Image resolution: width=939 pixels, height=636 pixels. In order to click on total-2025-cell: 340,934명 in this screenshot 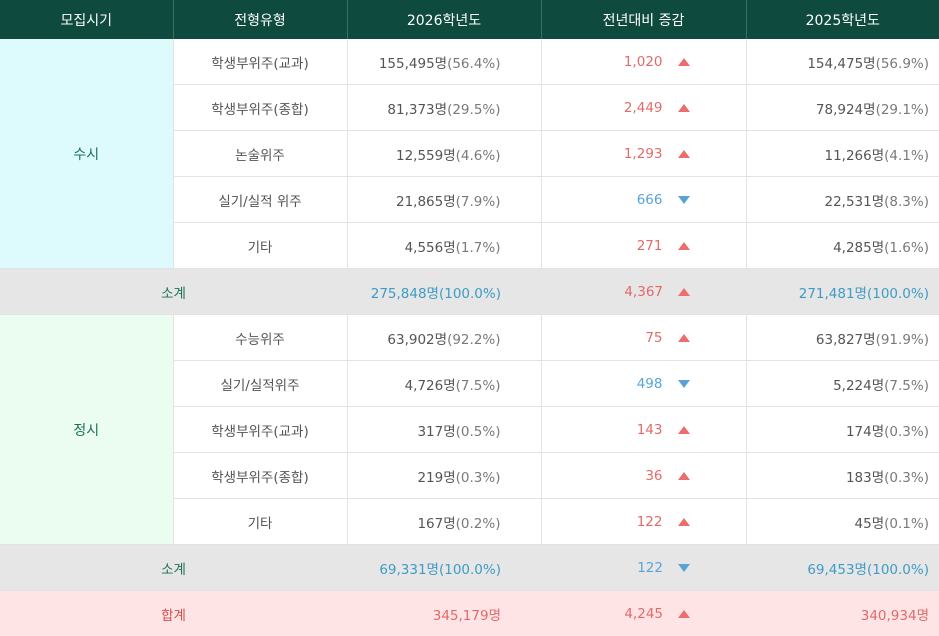, I will do `click(842, 613)`.